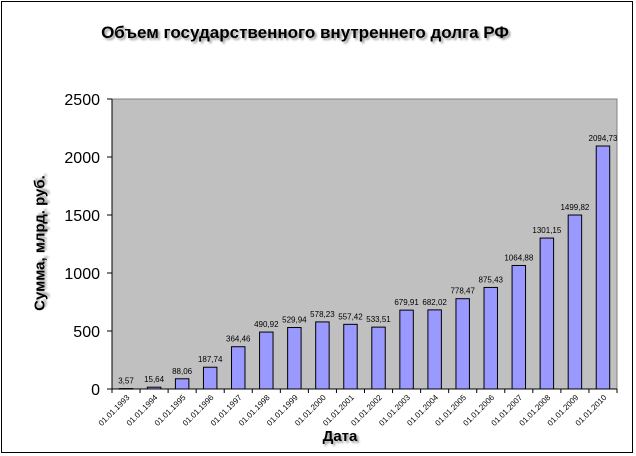  What do you see at coordinates (182, 371) in the screenshot?
I see `bar-value-label: 88,06` at bounding box center [182, 371].